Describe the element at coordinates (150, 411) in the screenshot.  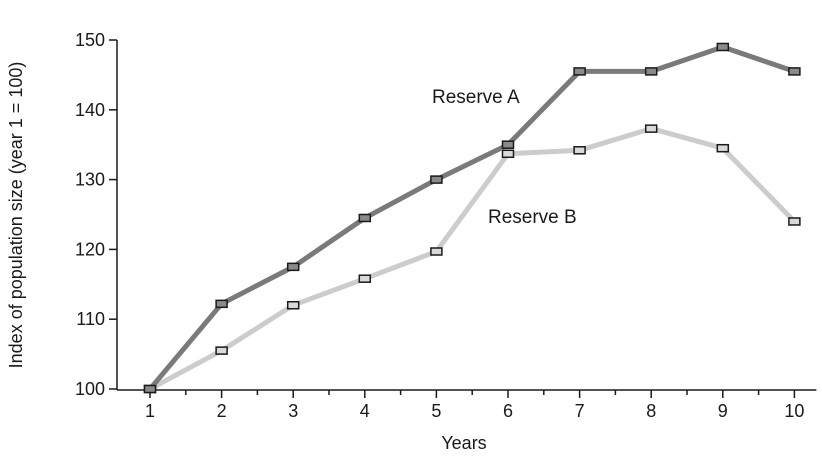
I see `x-tick-label: 1` at that location.